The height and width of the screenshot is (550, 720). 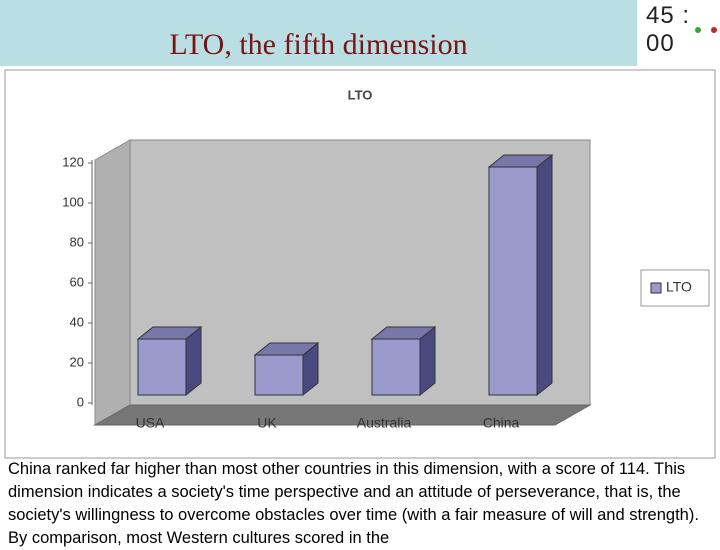 I want to click on y-tick-label: 80, so click(x=77, y=241).